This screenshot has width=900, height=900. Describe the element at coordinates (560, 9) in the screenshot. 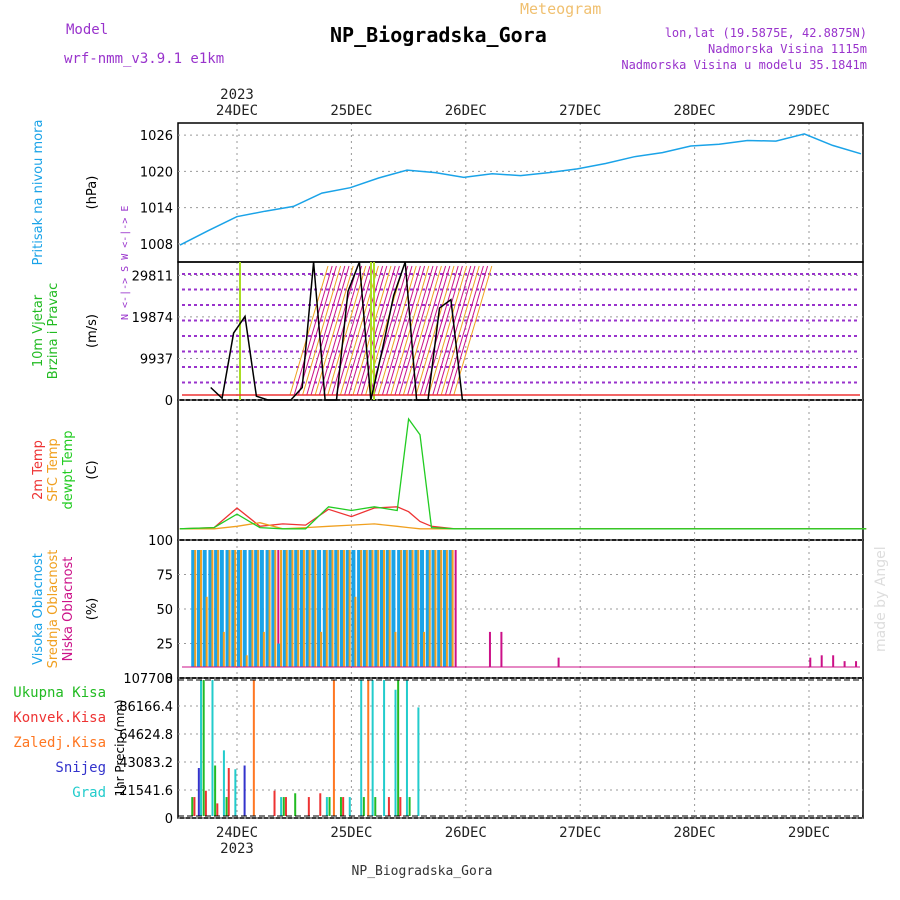

I see `meteogram-label: Meteogram` at that location.